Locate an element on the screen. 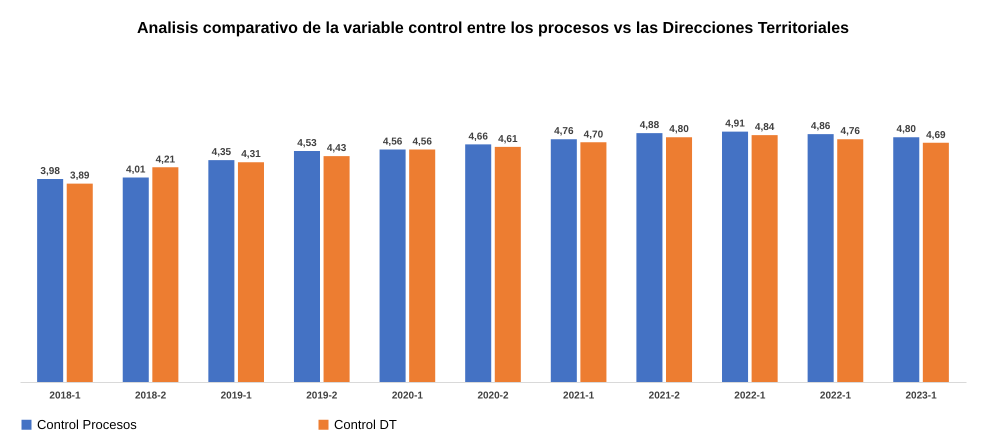 Image resolution: width=986 pixels, height=442 pixels. data-label: 4,43 is located at coordinates (336, 148).